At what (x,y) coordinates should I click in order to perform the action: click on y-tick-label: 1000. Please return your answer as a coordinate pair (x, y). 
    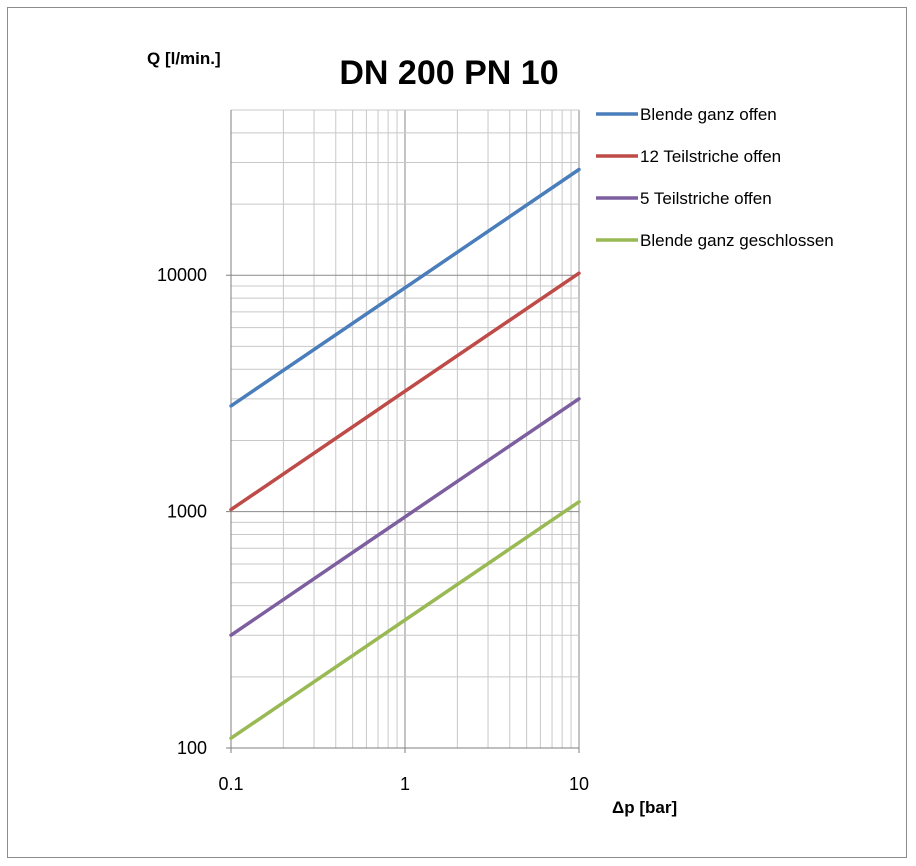
    Looking at the image, I should click on (187, 512).